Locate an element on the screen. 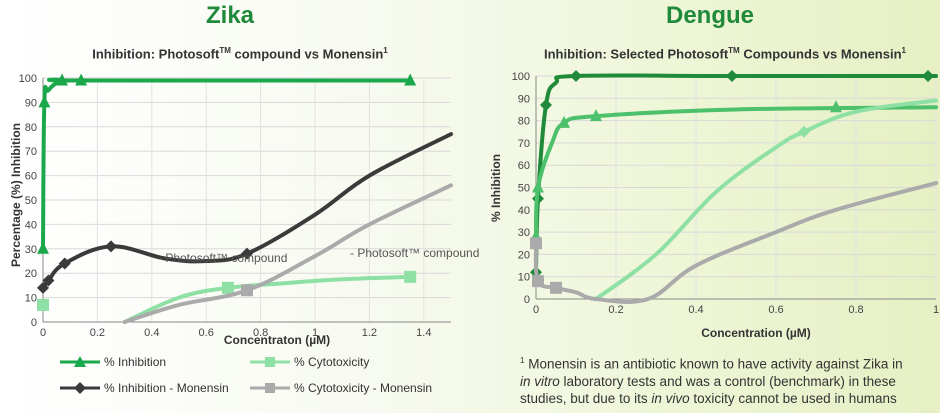 The width and height of the screenshot is (940, 413). triangle-marker-icon is located at coordinates (80, 361).